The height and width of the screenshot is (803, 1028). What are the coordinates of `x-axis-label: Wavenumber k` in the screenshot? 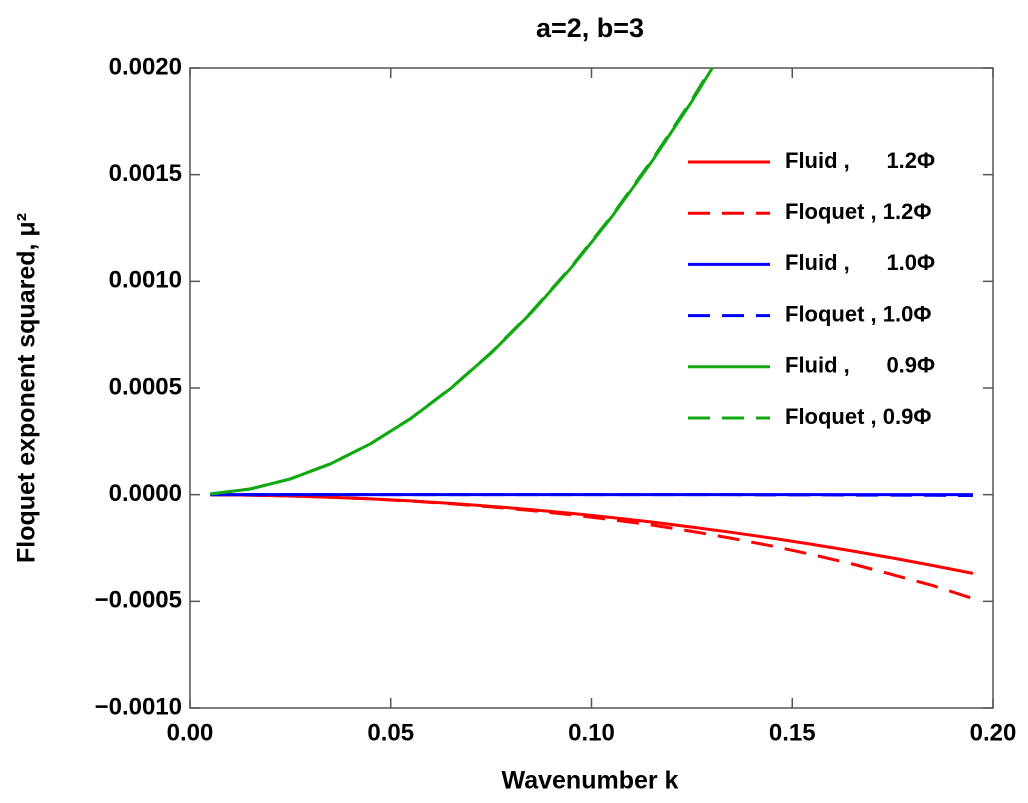 It's located at (590, 781).